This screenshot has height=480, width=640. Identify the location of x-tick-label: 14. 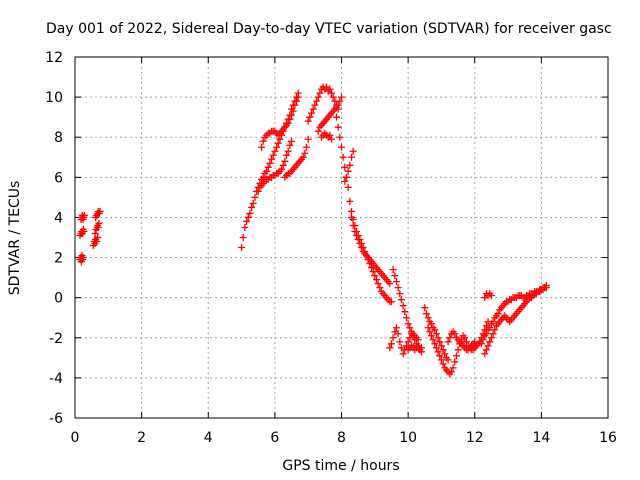
(541, 438).